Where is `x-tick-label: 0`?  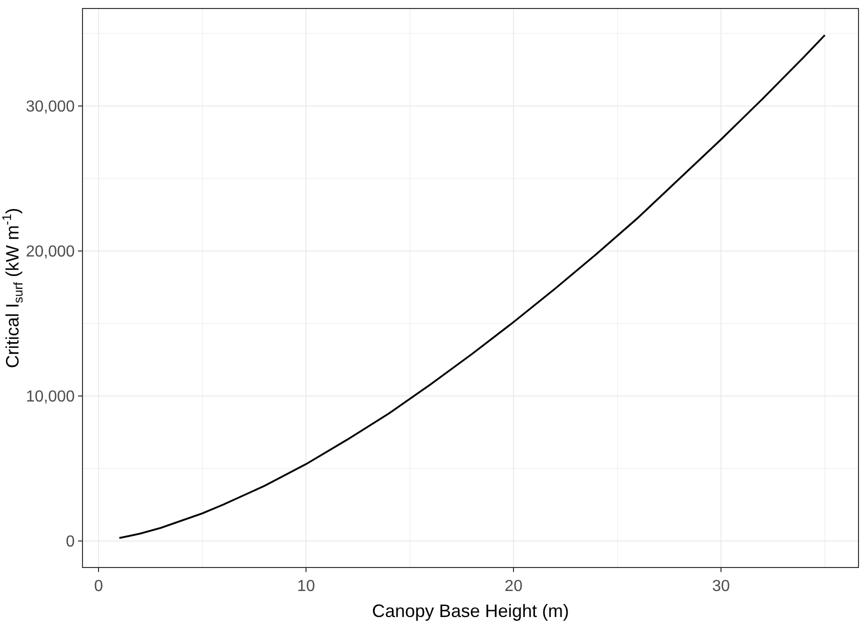 x-tick-label: 0 is located at coordinates (99, 587).